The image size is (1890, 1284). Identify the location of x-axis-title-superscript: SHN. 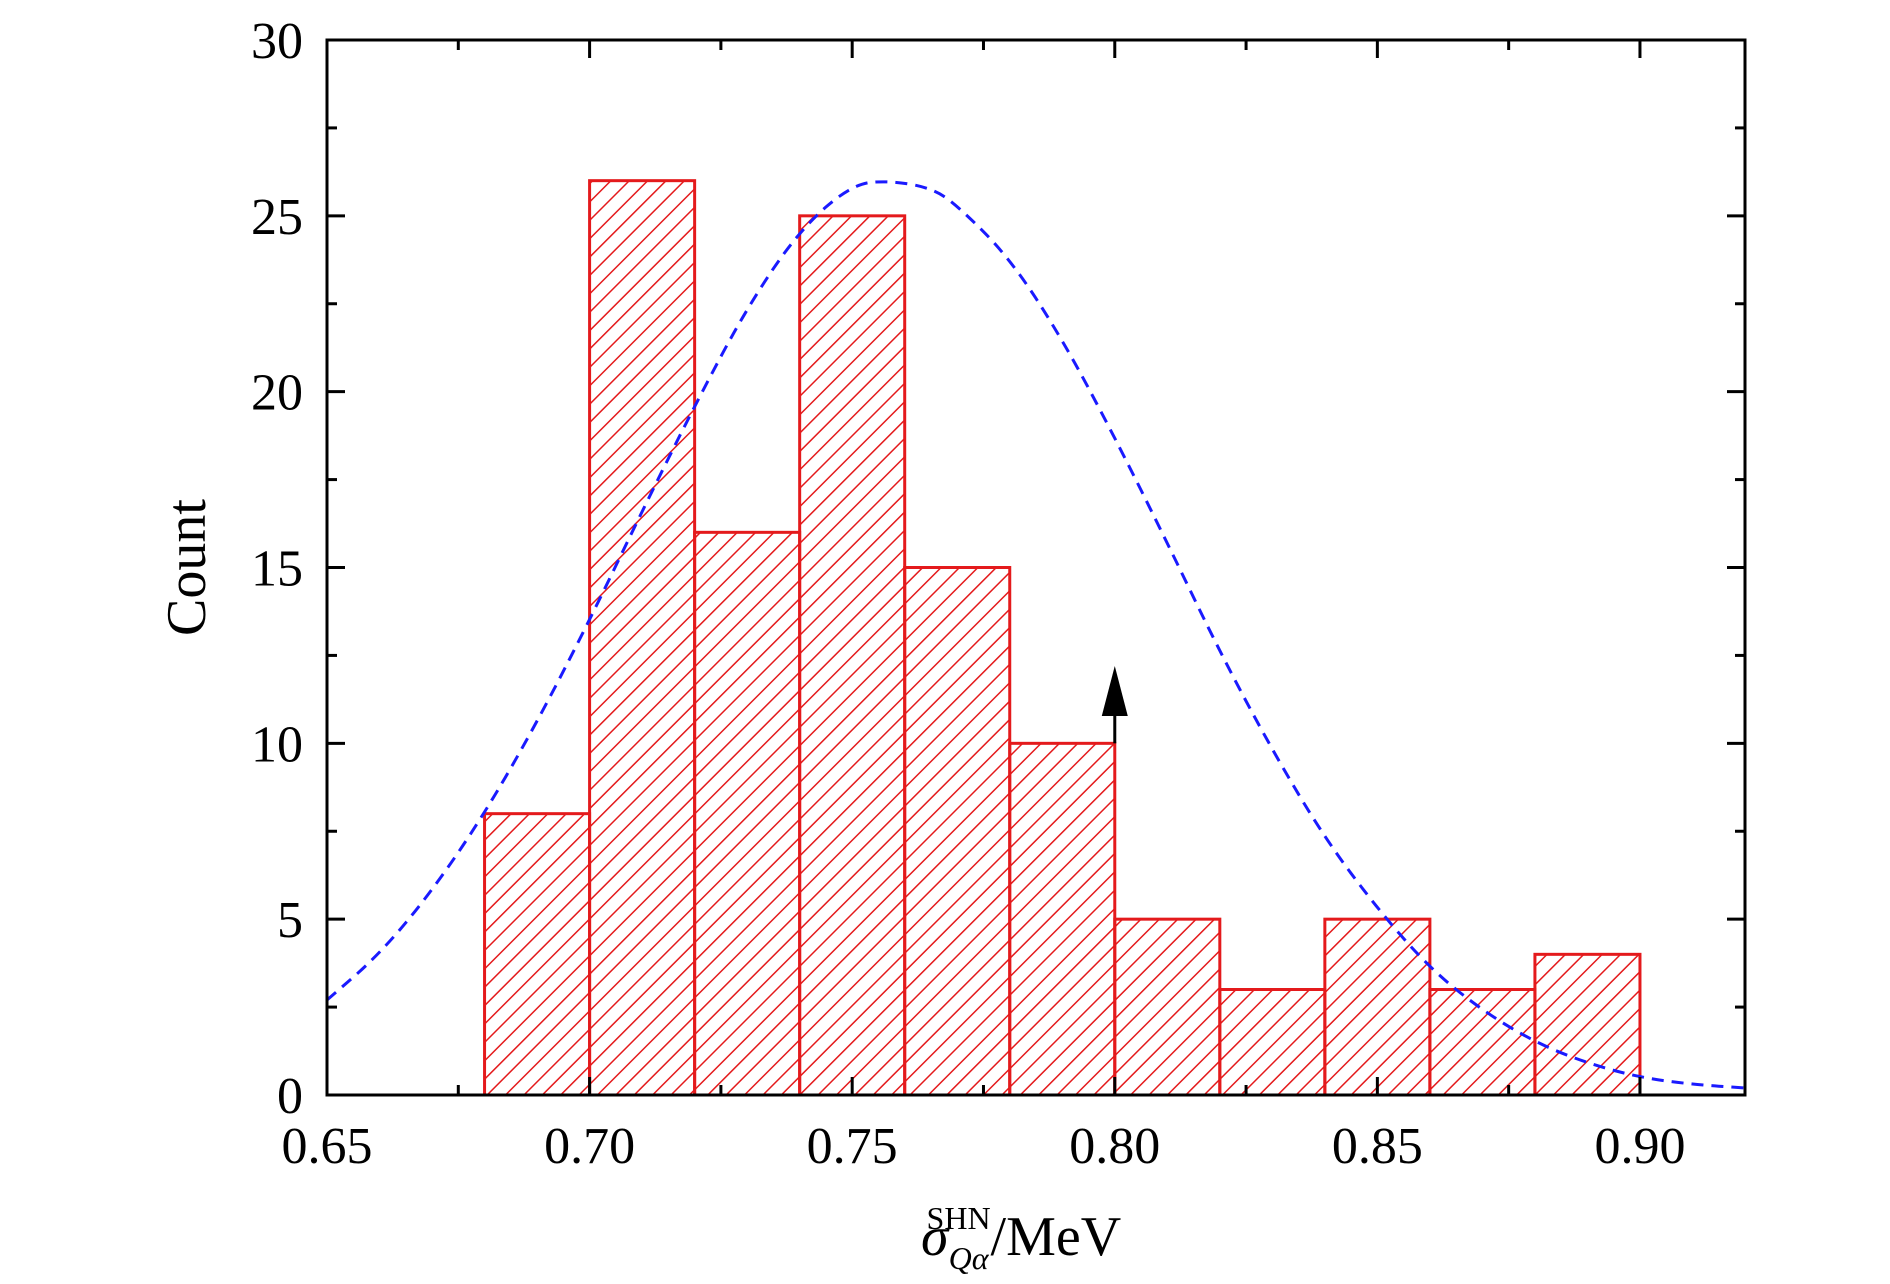
(959, 1218).